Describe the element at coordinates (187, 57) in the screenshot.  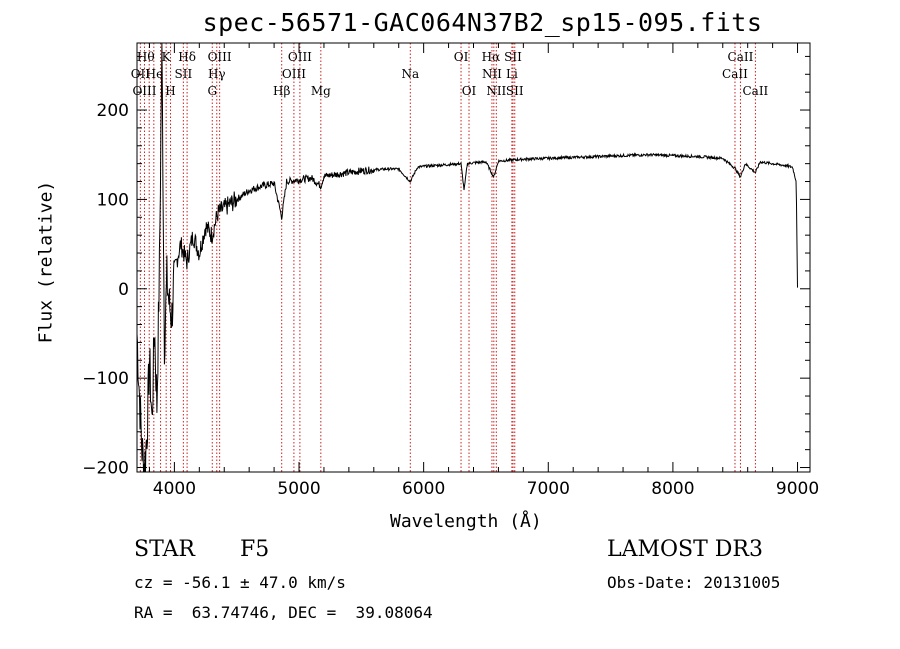
I see `line-label: Hδ` at that location.